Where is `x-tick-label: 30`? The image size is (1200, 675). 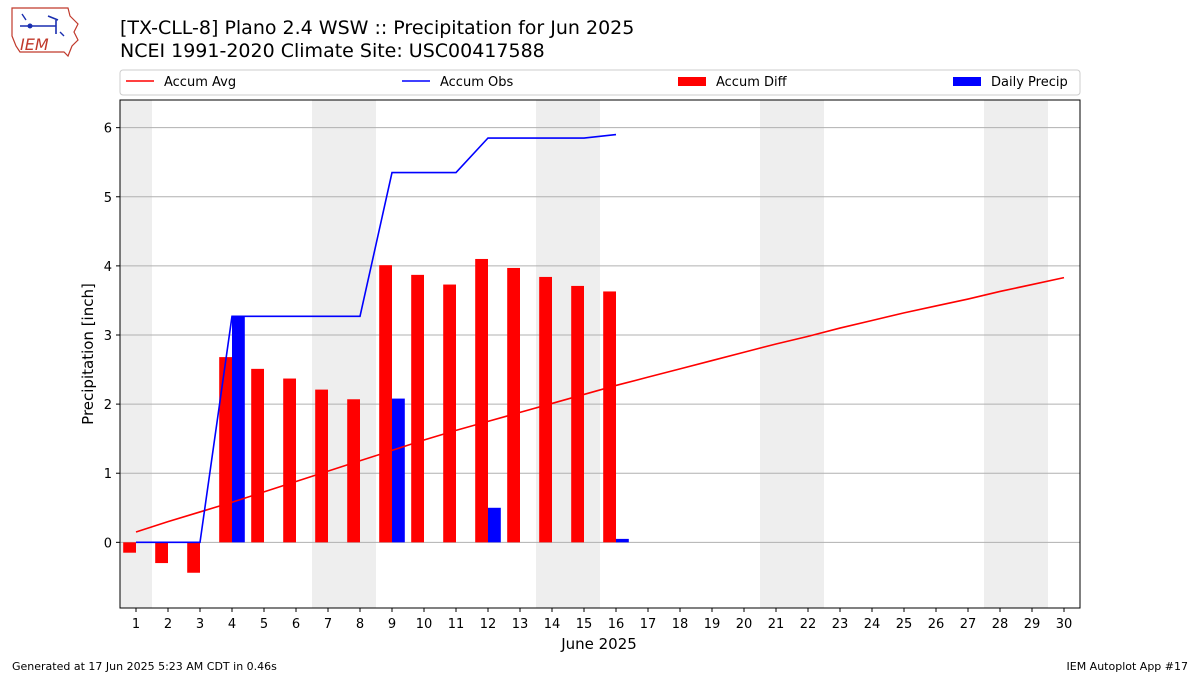
x-tick-label: 30 is located at coordinates (1064, 624).